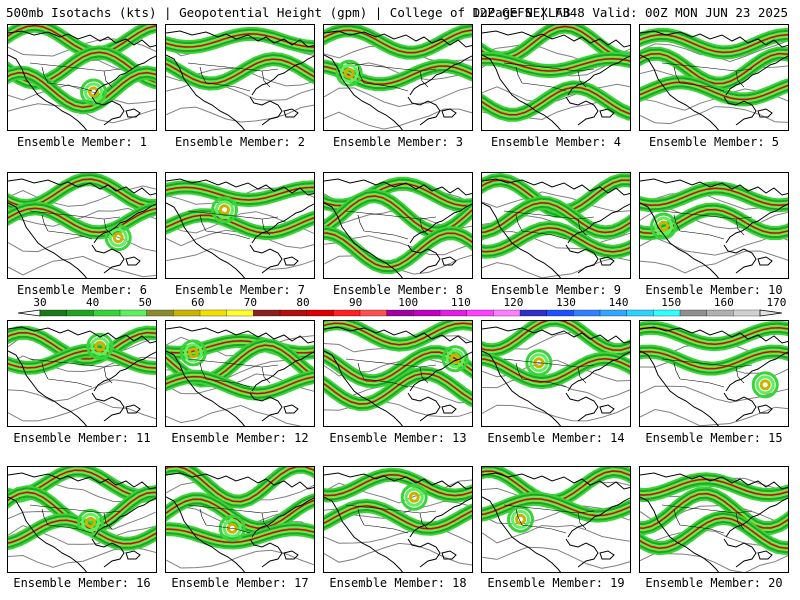 This screenshot has width=800, height=600. Describe the element at coordinates (240, 290) in the screenshot. I see `ensemble-member-label: Ensemble Member: 7` at that location.